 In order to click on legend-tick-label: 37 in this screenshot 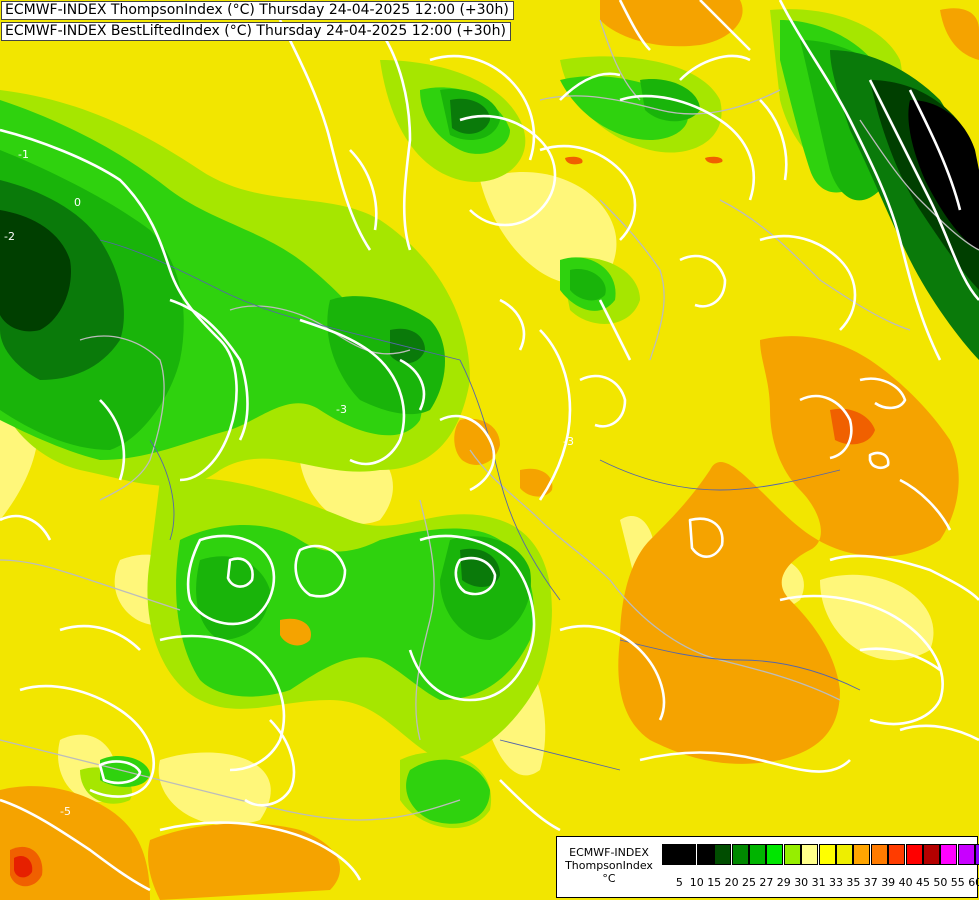, I will do `click(870, 882)`.